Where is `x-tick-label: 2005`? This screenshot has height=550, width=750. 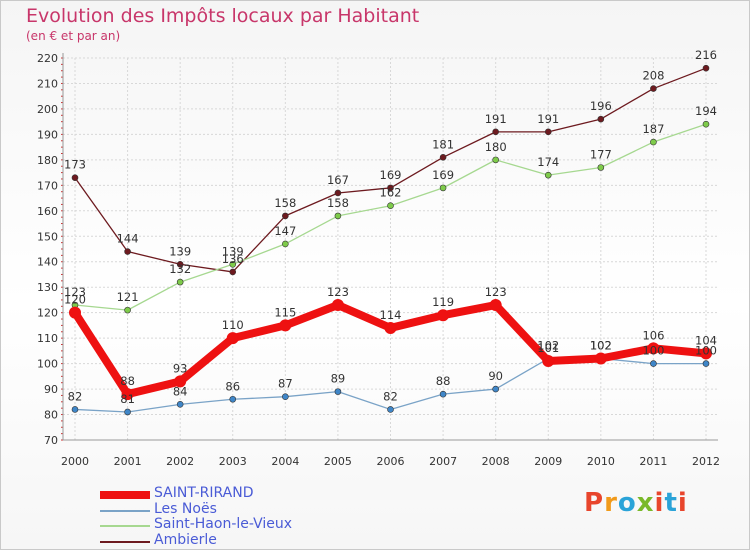 x-tick-label: 2005 is located at coordinates (338, 461).